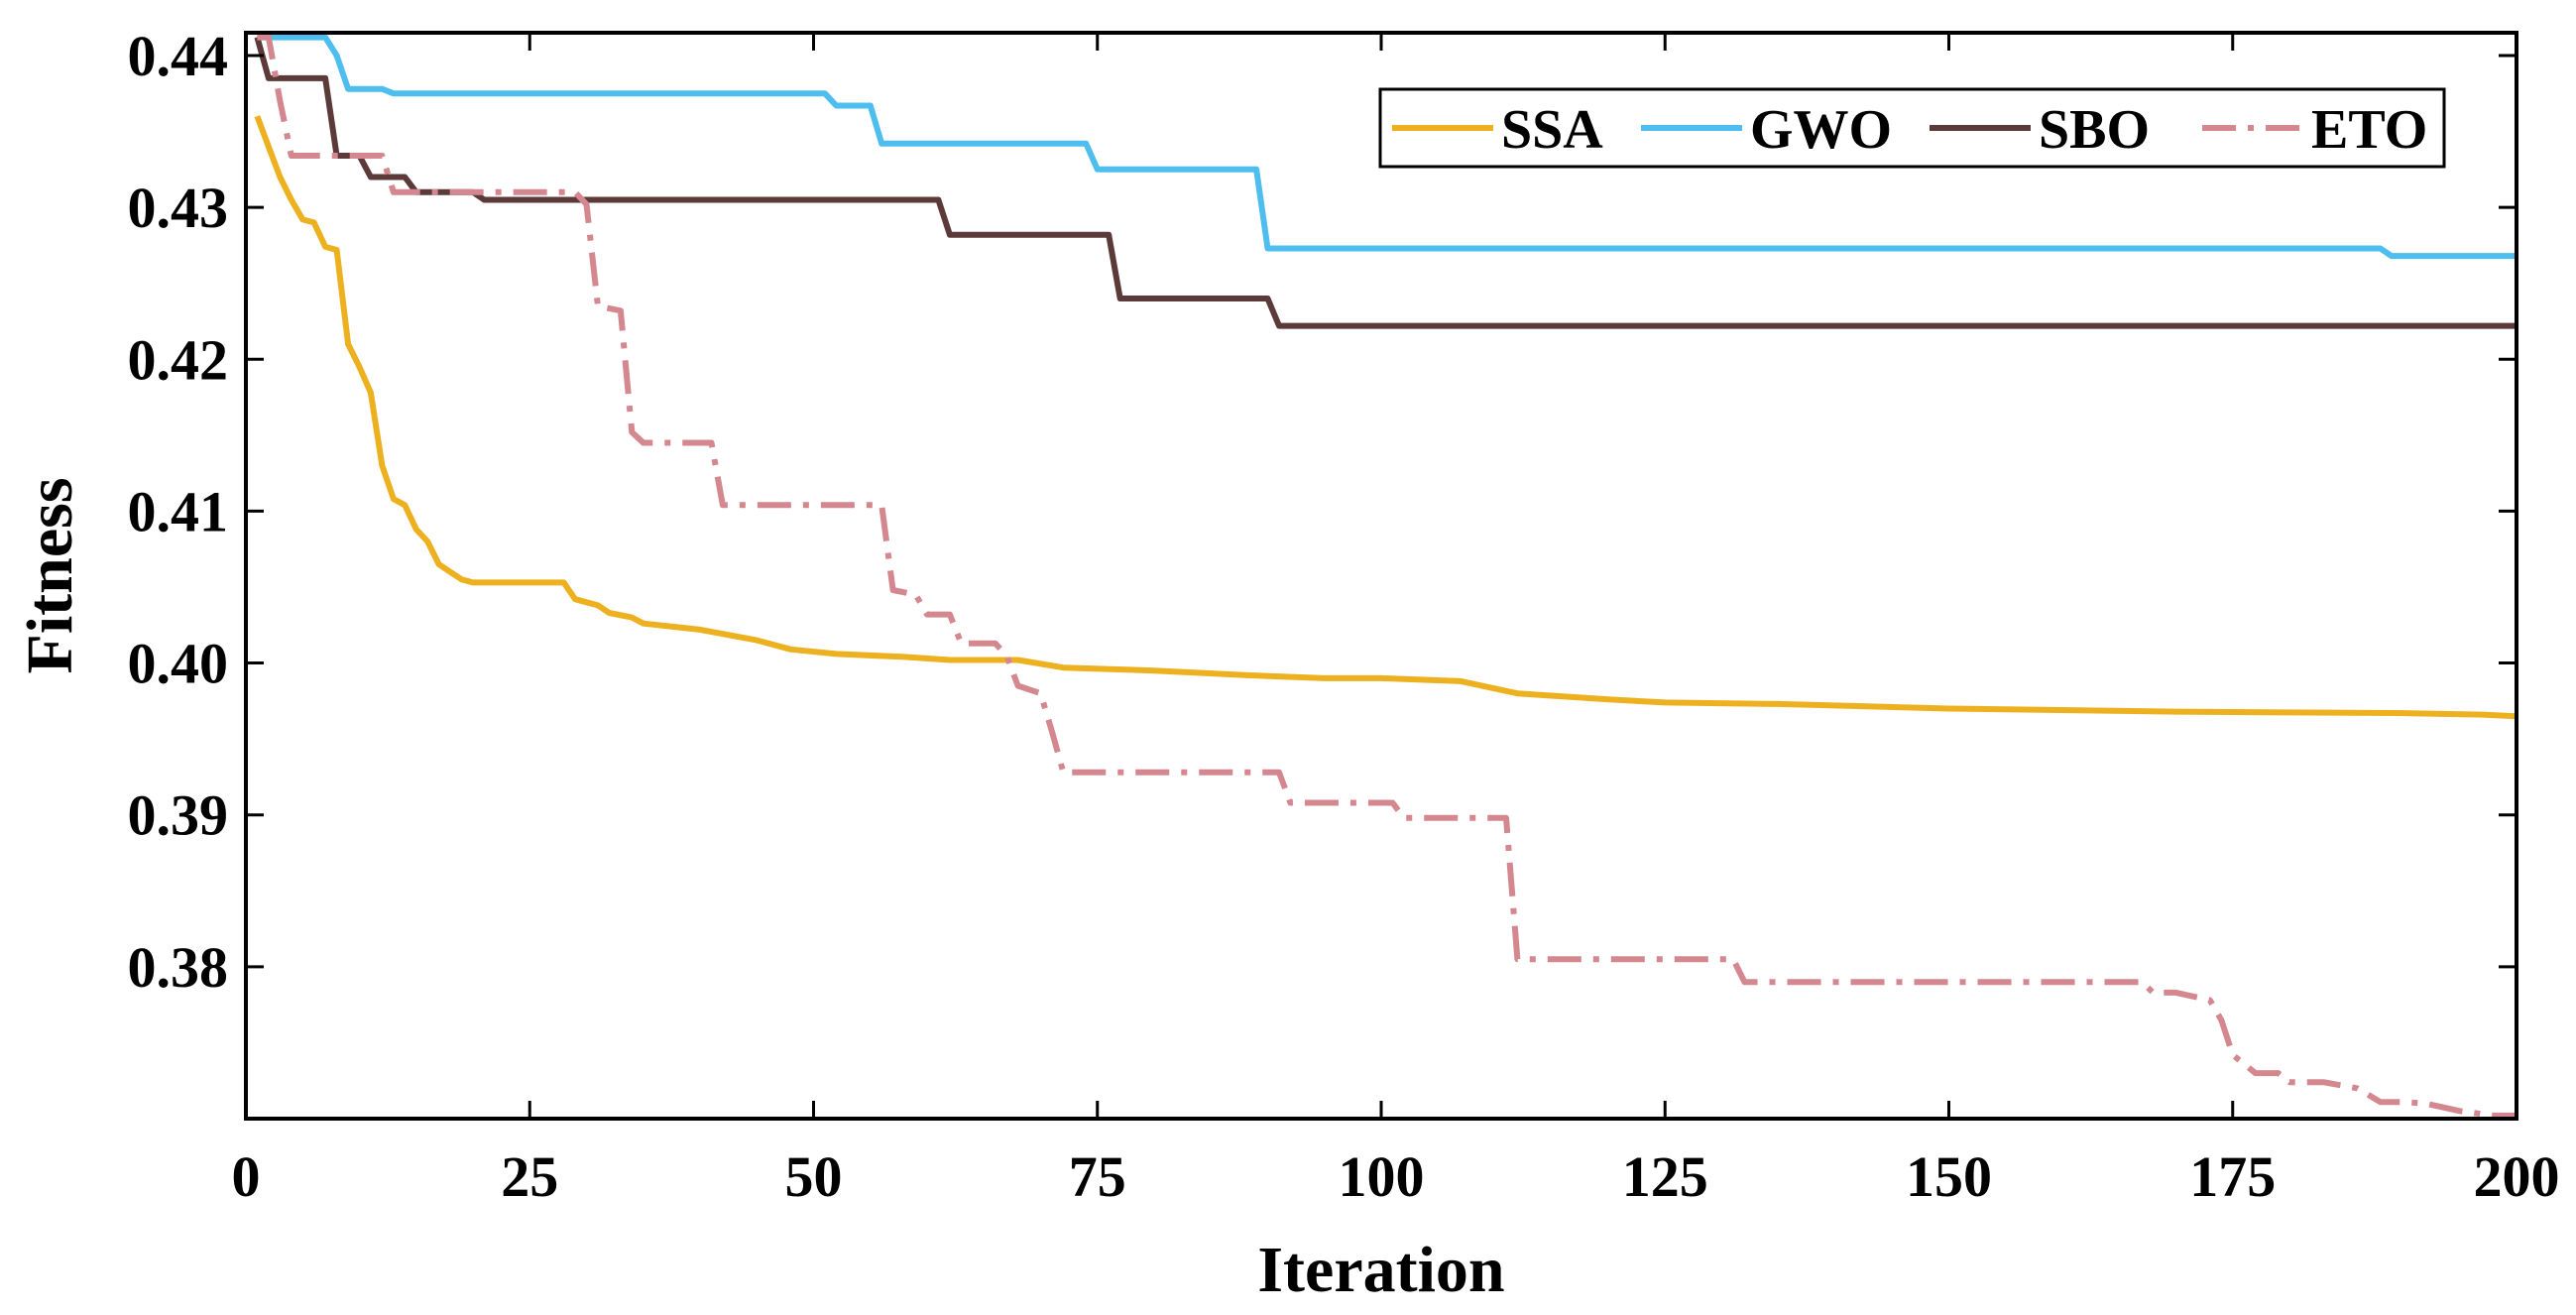  I want to click on legend-label-gwo: GWO, so click(1821, 130).